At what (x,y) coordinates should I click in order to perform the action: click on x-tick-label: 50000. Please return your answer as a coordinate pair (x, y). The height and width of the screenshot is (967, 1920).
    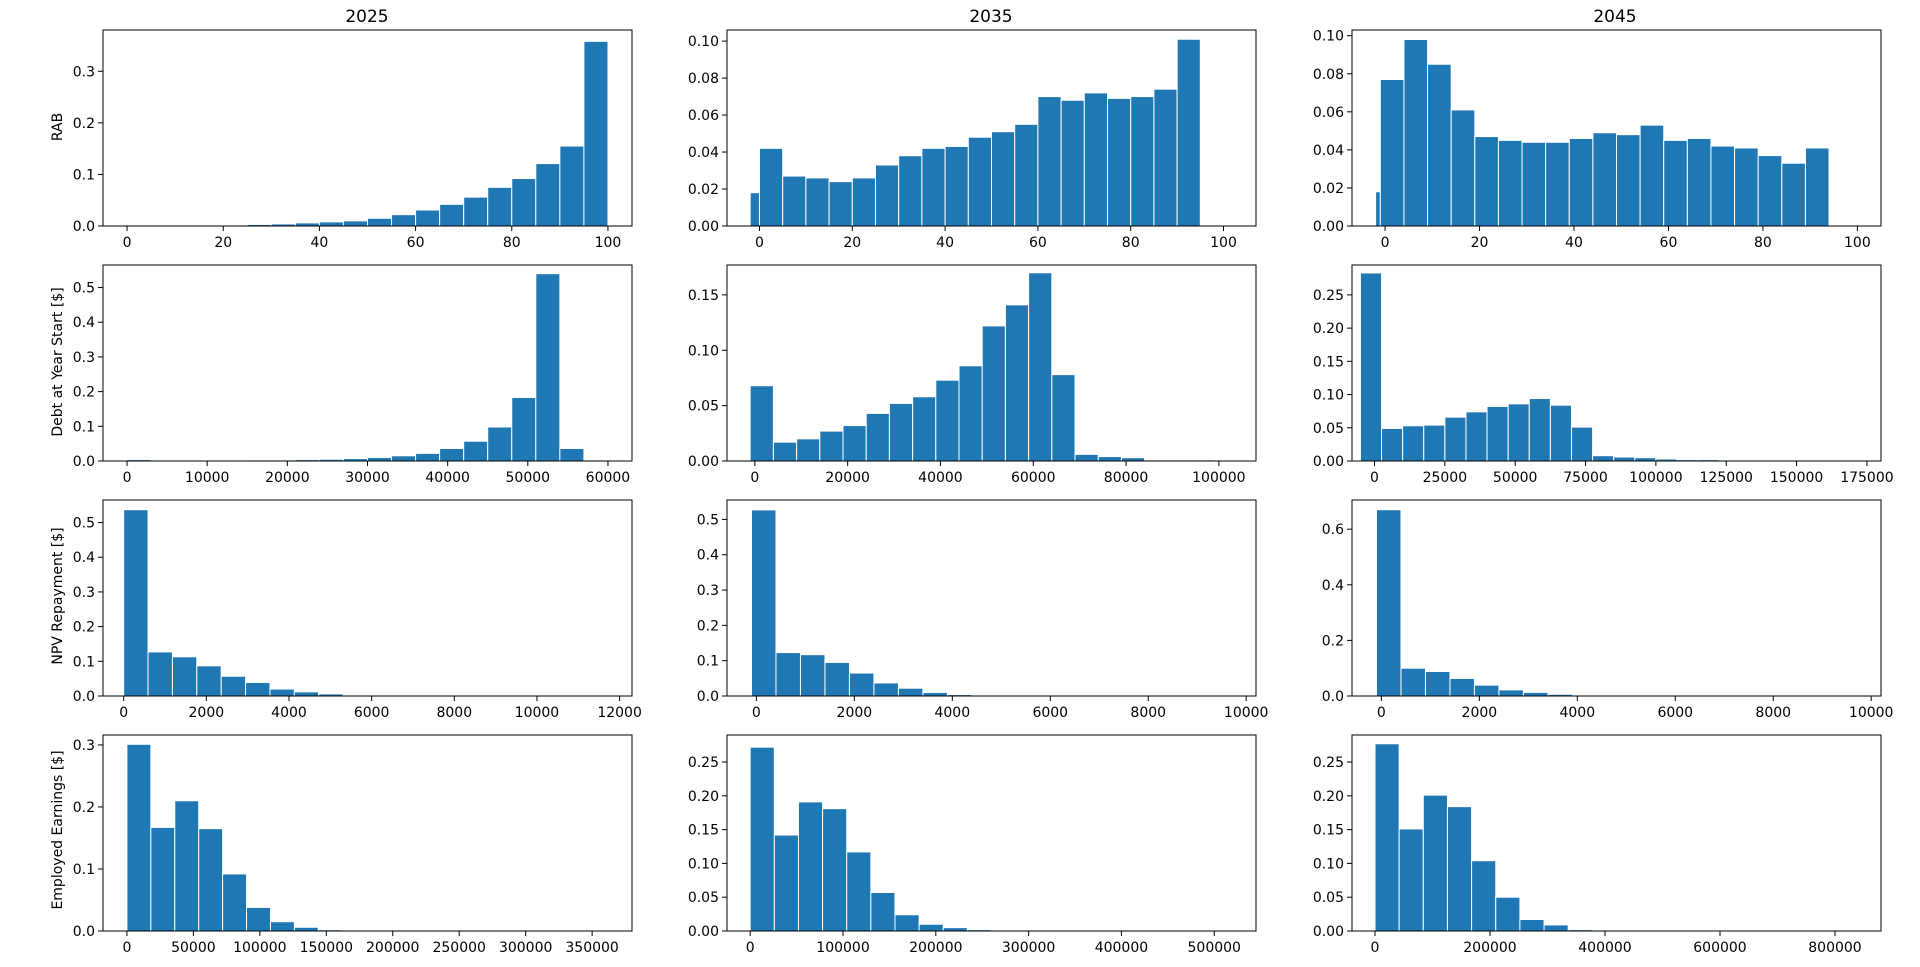
    Looking at the image, I should click on (528, 478).